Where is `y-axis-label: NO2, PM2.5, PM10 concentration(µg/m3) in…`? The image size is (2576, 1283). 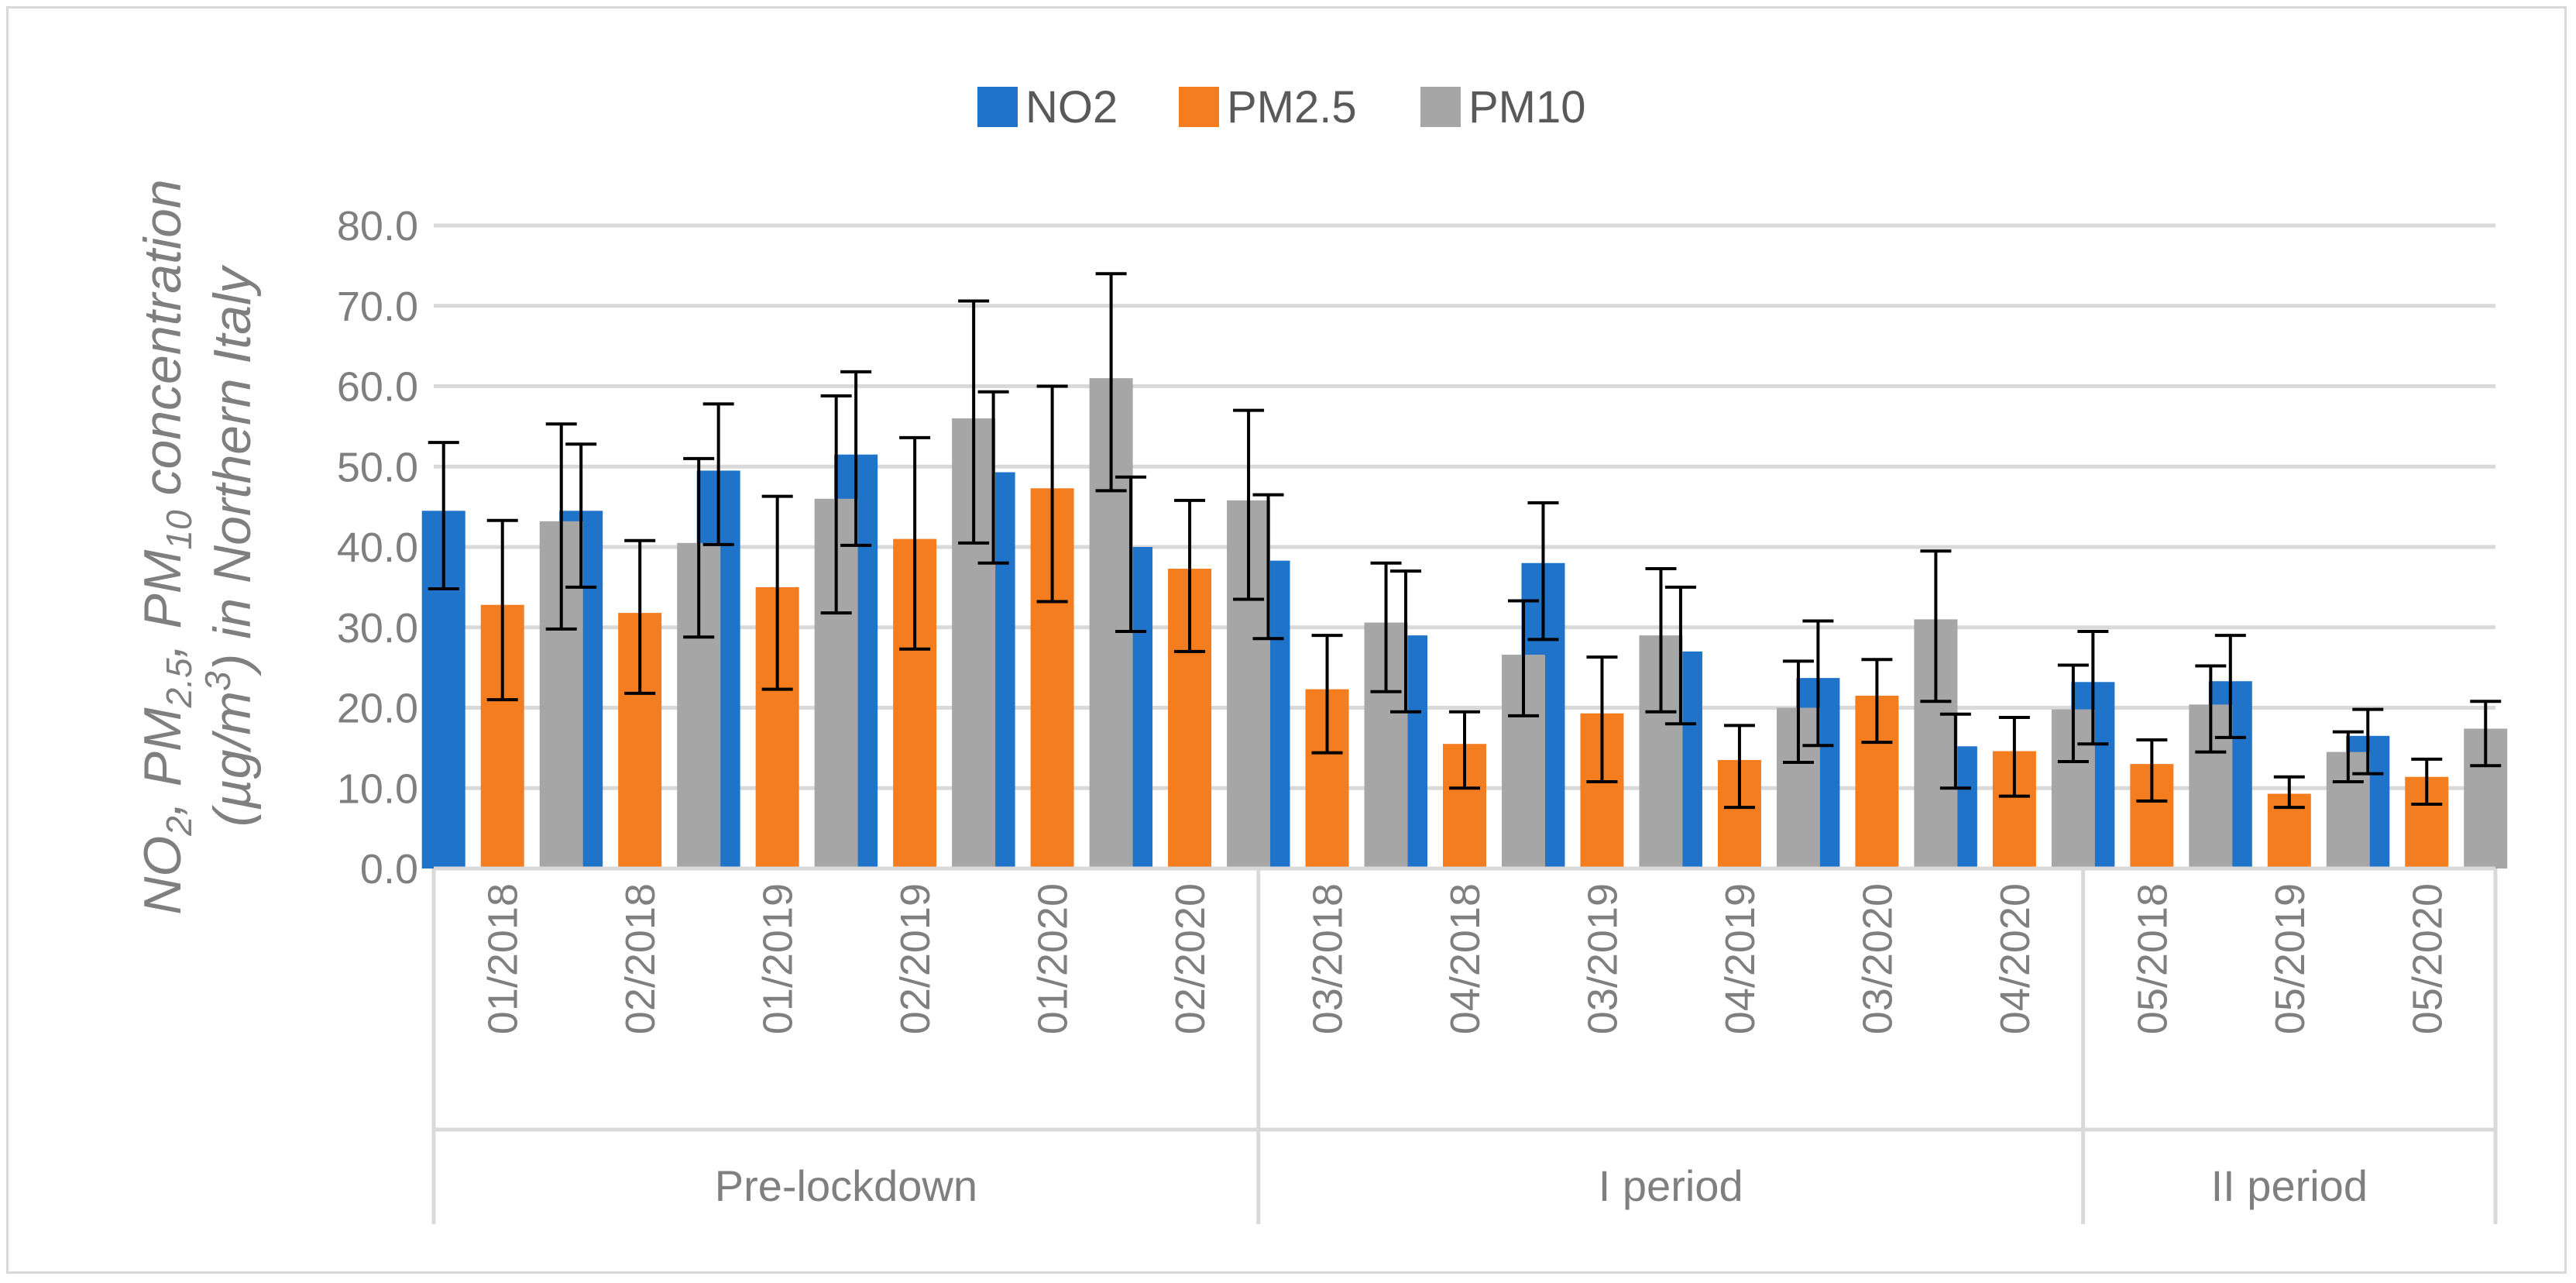 y-axis-label: NO2, PM2.5, PM10 concentration(µg/m3) in… is located at coordinates (197, 546).